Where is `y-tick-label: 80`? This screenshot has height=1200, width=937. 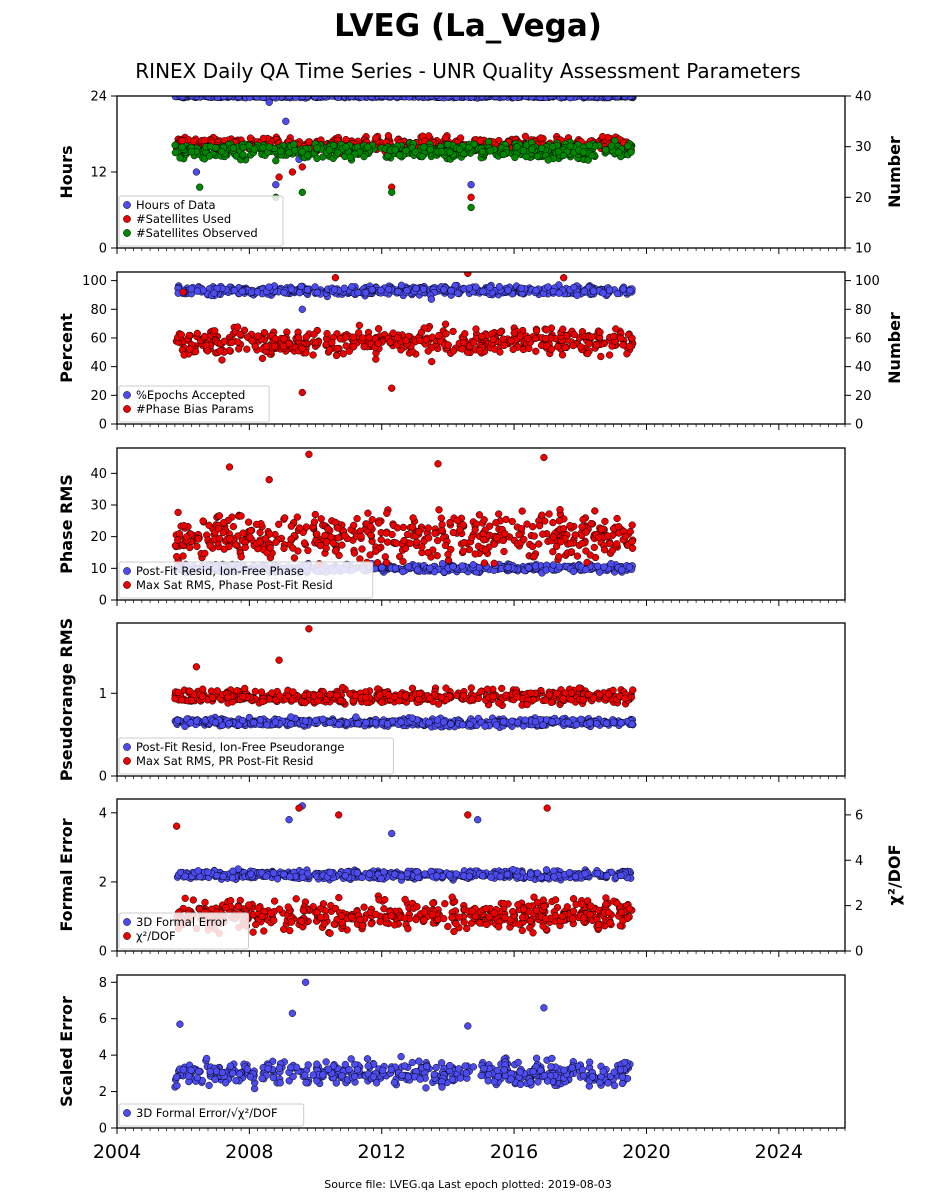 y-tick-label: 80 is located at coordinates (98, 310).